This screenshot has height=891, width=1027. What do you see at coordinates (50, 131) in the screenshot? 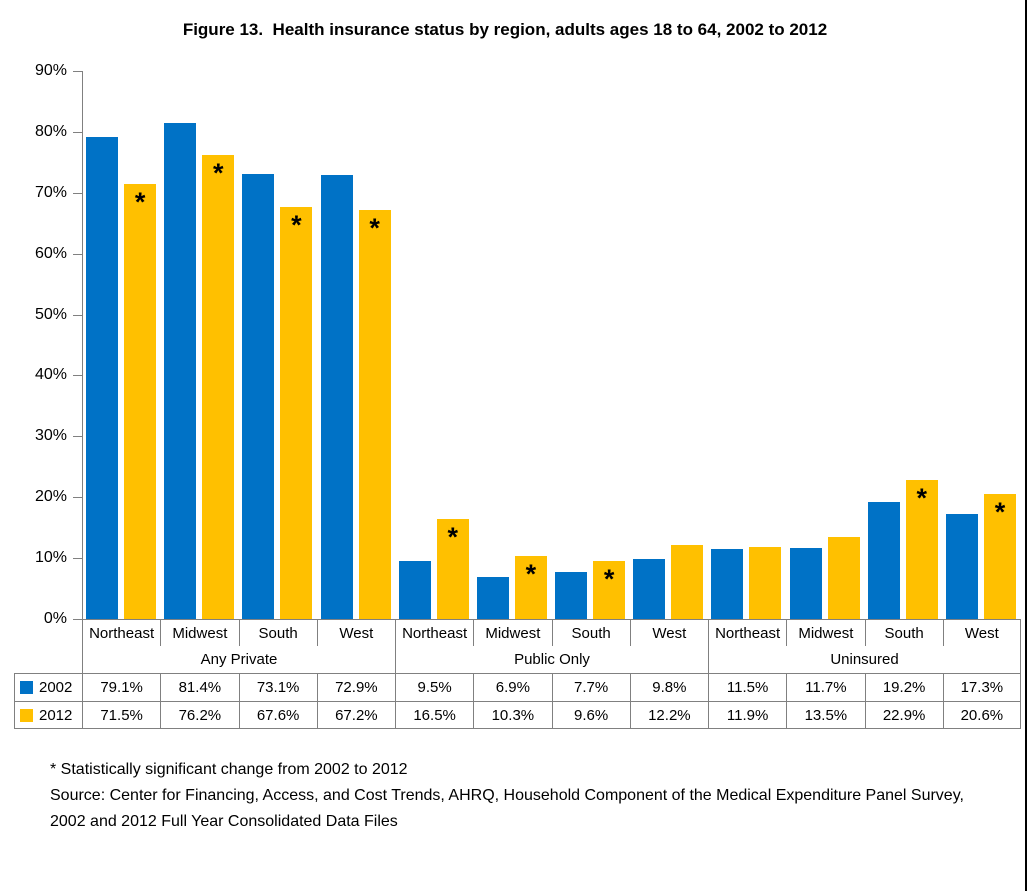
I see `y-axis-tick-label: 80%` at bounding box center [50, 131].